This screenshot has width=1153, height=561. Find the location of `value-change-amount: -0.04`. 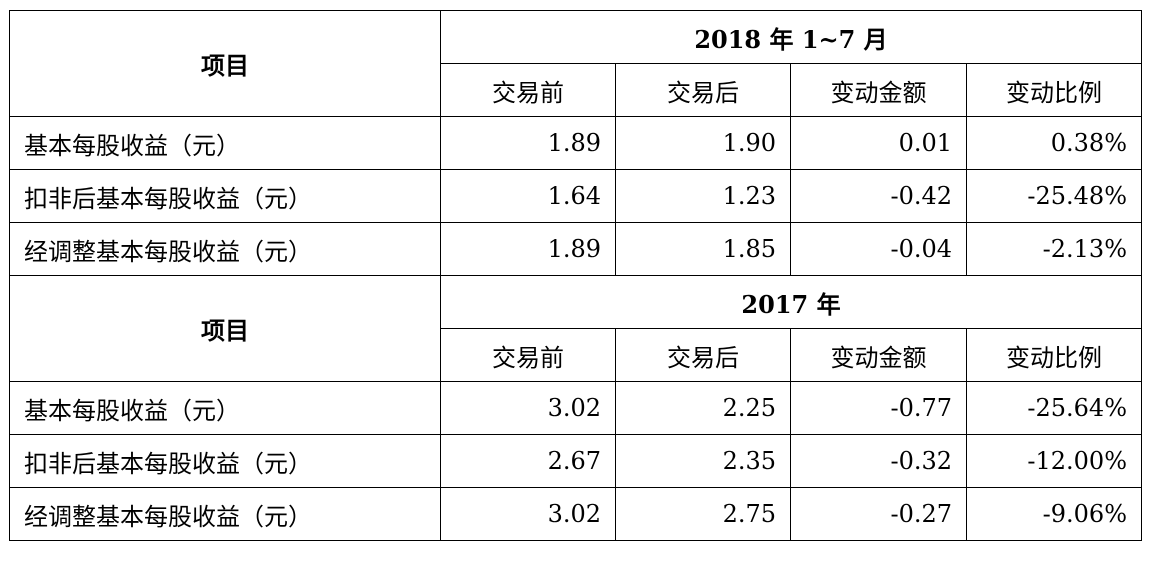

value-change-amount: -0.04 is located at coordinates (878, 249).